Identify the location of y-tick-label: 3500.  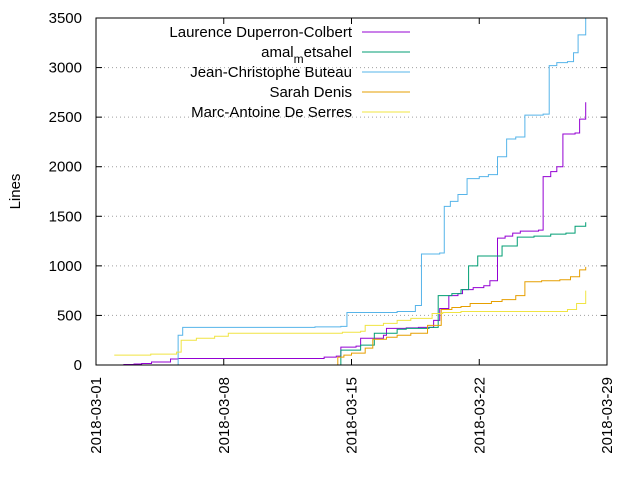
(65, 18).